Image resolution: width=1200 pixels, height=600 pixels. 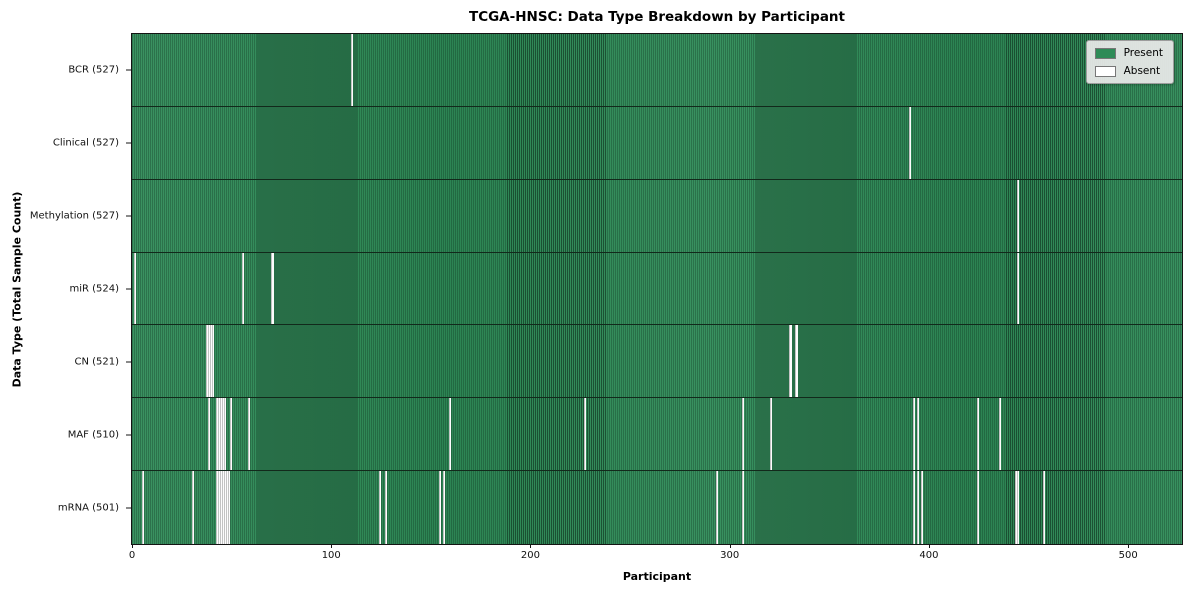 I want to click on heatmap-row-methylation, so click(x=657, y=216).